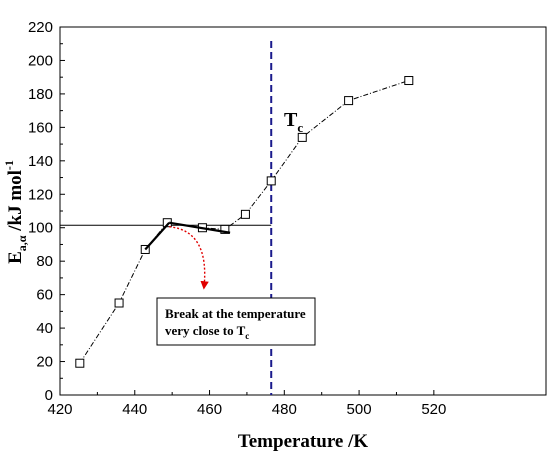 The height and width of the screenshot is (461, 550). I want to click on x-tick-label: 440, so click(134, 409).